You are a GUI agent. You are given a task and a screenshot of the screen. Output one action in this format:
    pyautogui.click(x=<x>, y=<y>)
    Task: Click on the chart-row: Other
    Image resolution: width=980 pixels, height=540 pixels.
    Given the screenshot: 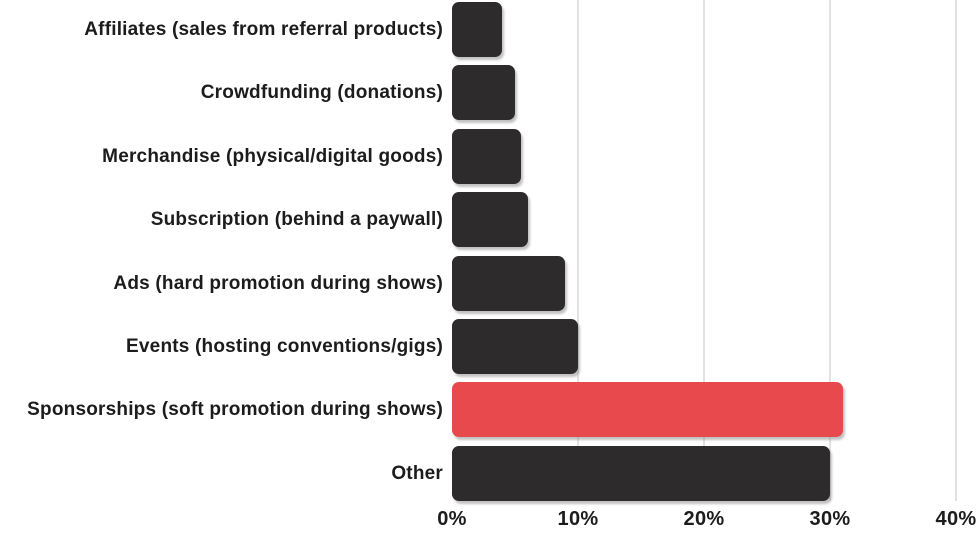 What is the action you would take?
    pyautogui.click(x=490, y=473)
    